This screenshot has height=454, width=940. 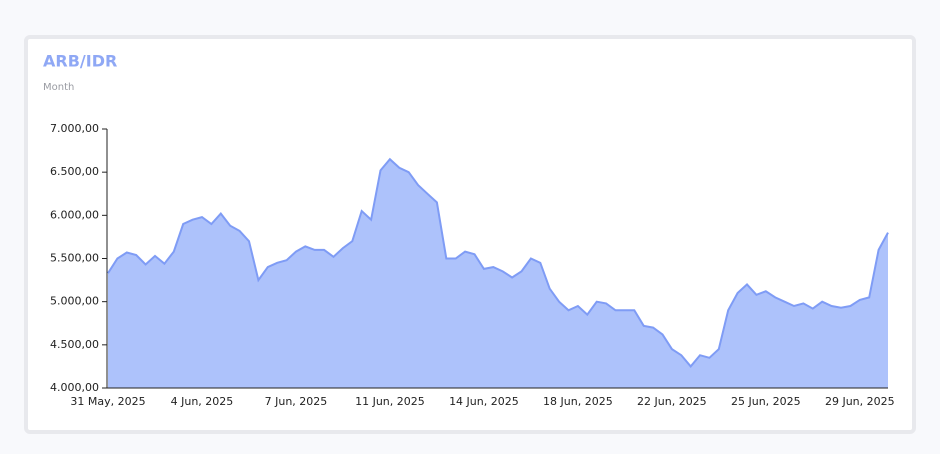 I want to click on x-tick-label: 25 Jun, 2025, so click(x=766, y=401).